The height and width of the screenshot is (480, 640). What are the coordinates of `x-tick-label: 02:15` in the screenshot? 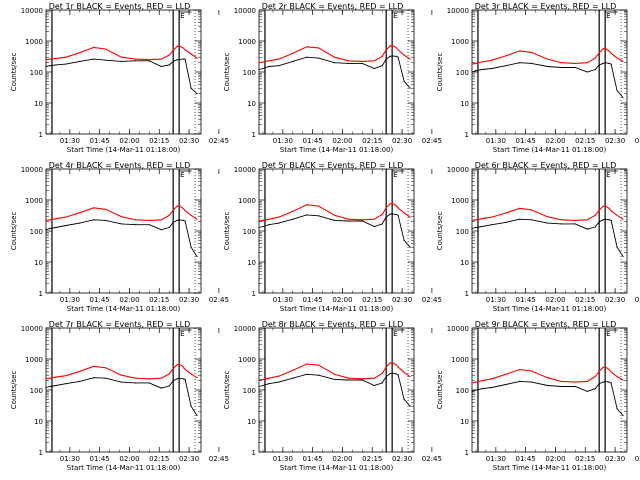 It's located at (159, 300).